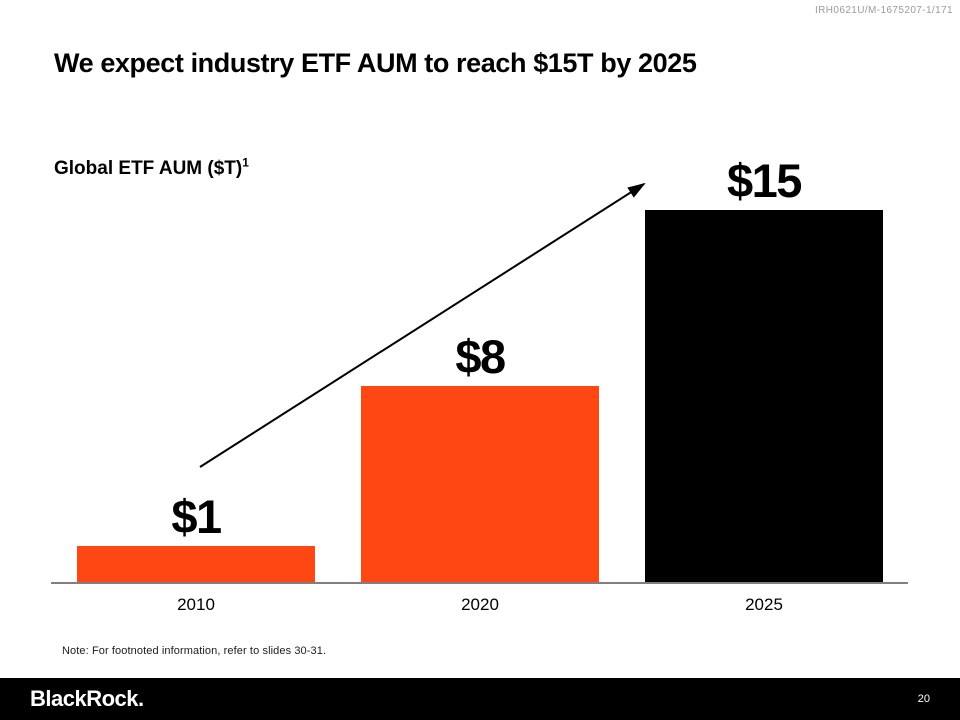  Describe the element at coordinates (480, 699) in the screenshot. I see `footer-bar: BlackRock. 20` at that location.